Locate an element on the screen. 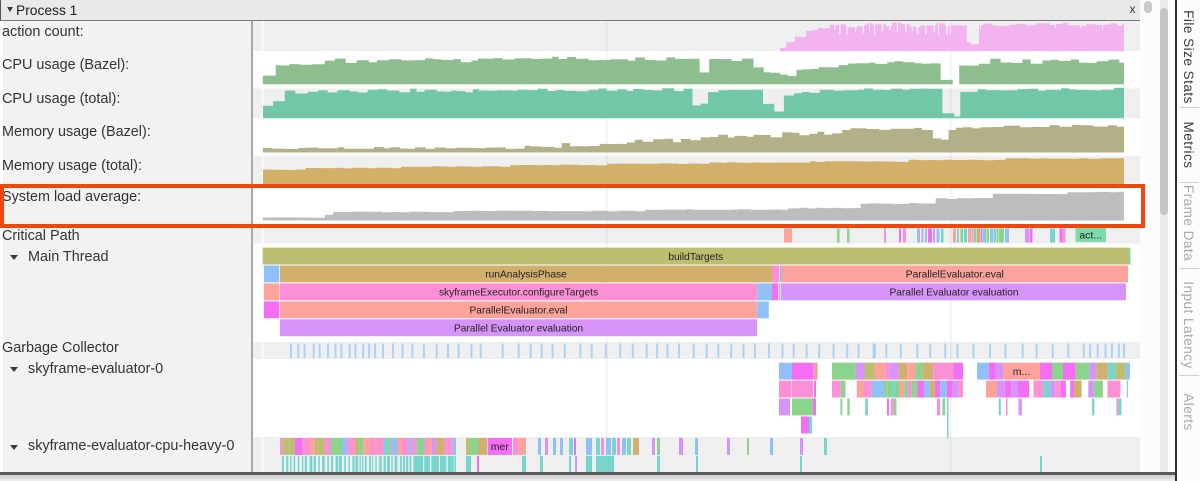 Image resolution: width=1200 pixels, height=481 pixels. svg-text: runAnalysisPhase is located at coordinates (526, 275).